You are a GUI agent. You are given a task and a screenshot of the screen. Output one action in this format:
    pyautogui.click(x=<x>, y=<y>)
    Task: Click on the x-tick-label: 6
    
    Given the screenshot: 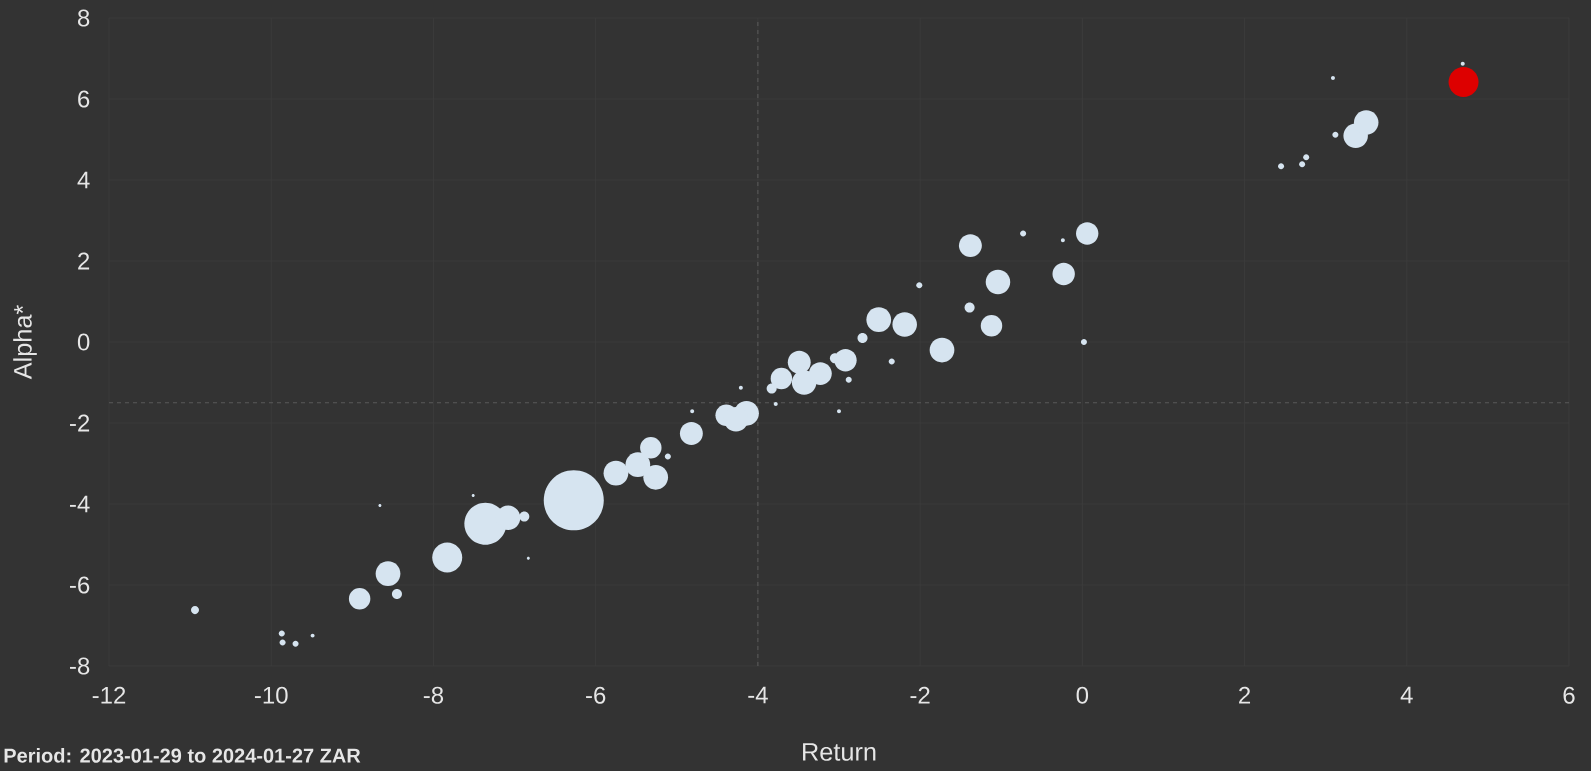 What is the action you would take?
    pyautogui.click(x=1569, y=695)
    